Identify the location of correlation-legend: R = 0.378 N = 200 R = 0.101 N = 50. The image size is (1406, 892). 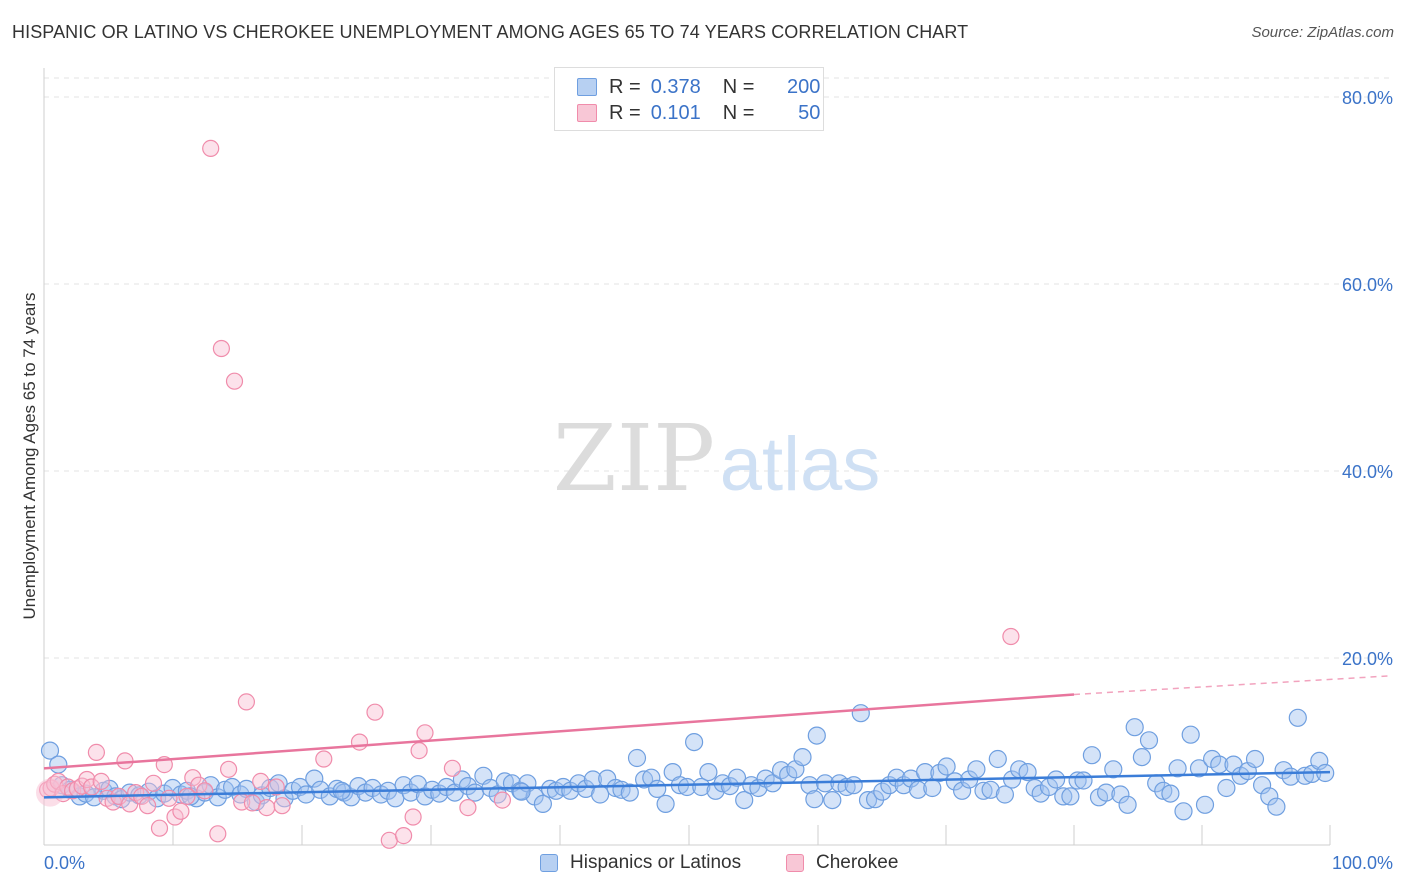
(689, 99).